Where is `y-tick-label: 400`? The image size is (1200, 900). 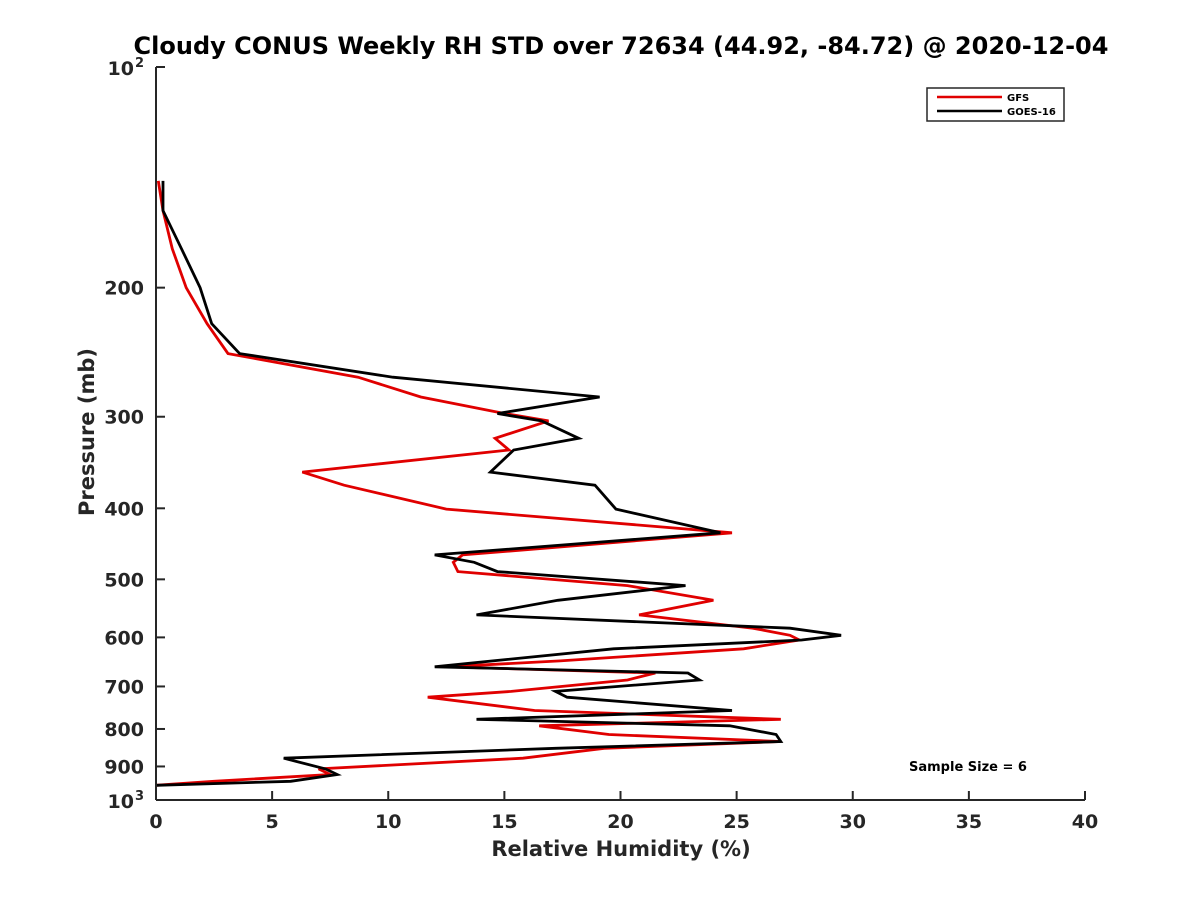 y-tick-label: 400 is located at coordinates (124, 509).